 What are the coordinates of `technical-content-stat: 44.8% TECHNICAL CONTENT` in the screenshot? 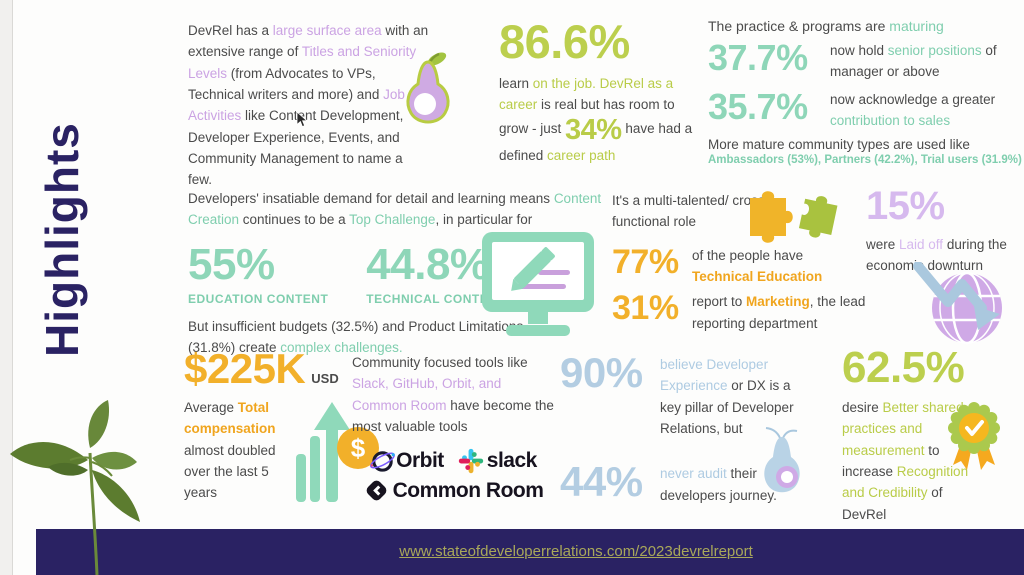 It's located at (436, 272).